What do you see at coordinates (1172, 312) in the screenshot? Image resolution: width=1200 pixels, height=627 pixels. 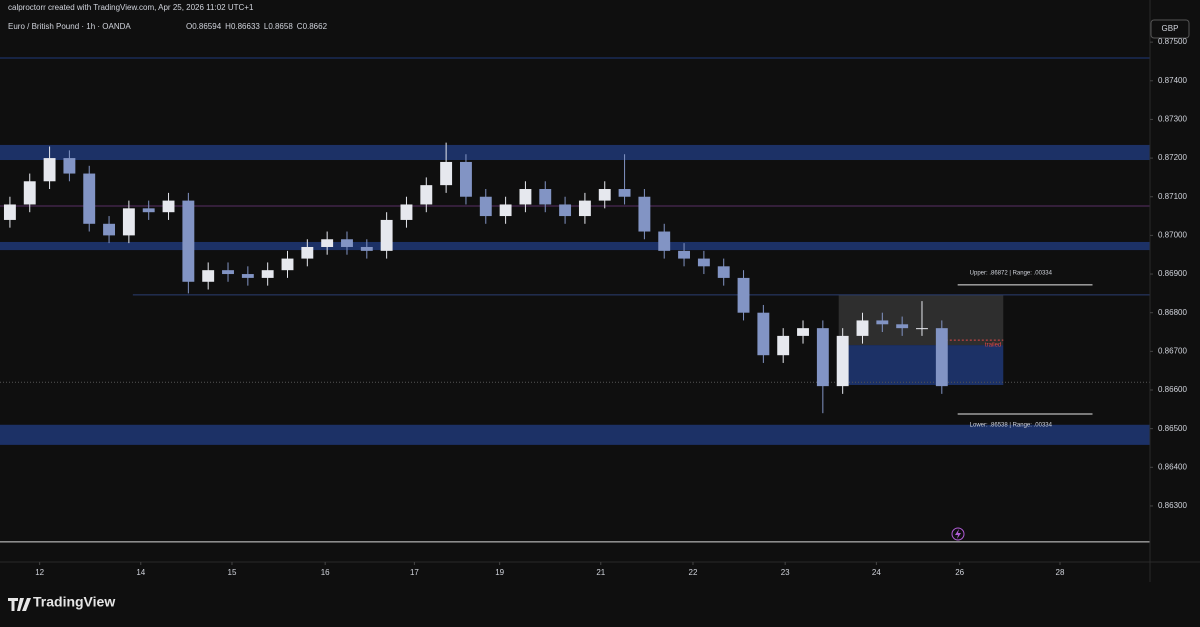 I see `y-tick-label: 0.86800` at bounding box center [1172, 312].